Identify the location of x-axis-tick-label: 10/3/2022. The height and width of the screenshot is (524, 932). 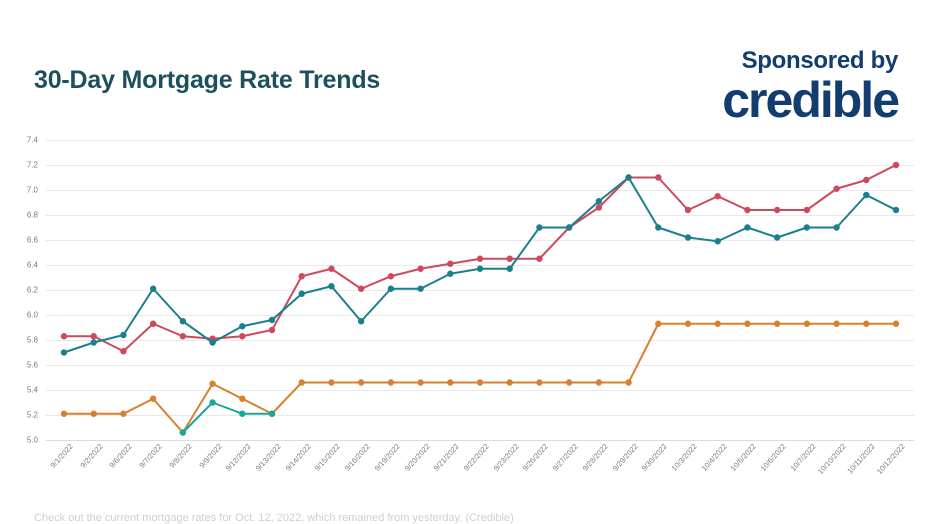
(684, 457).